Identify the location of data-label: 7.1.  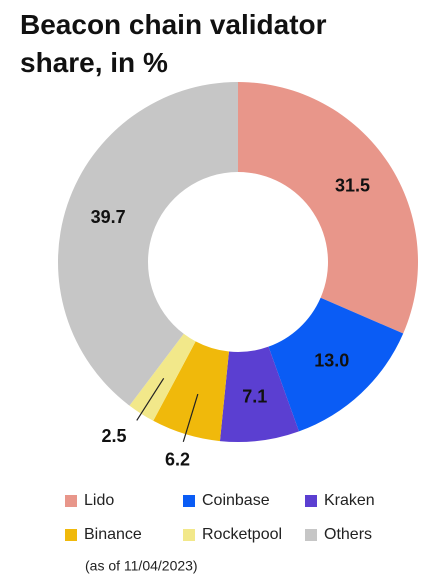
(254, 397).